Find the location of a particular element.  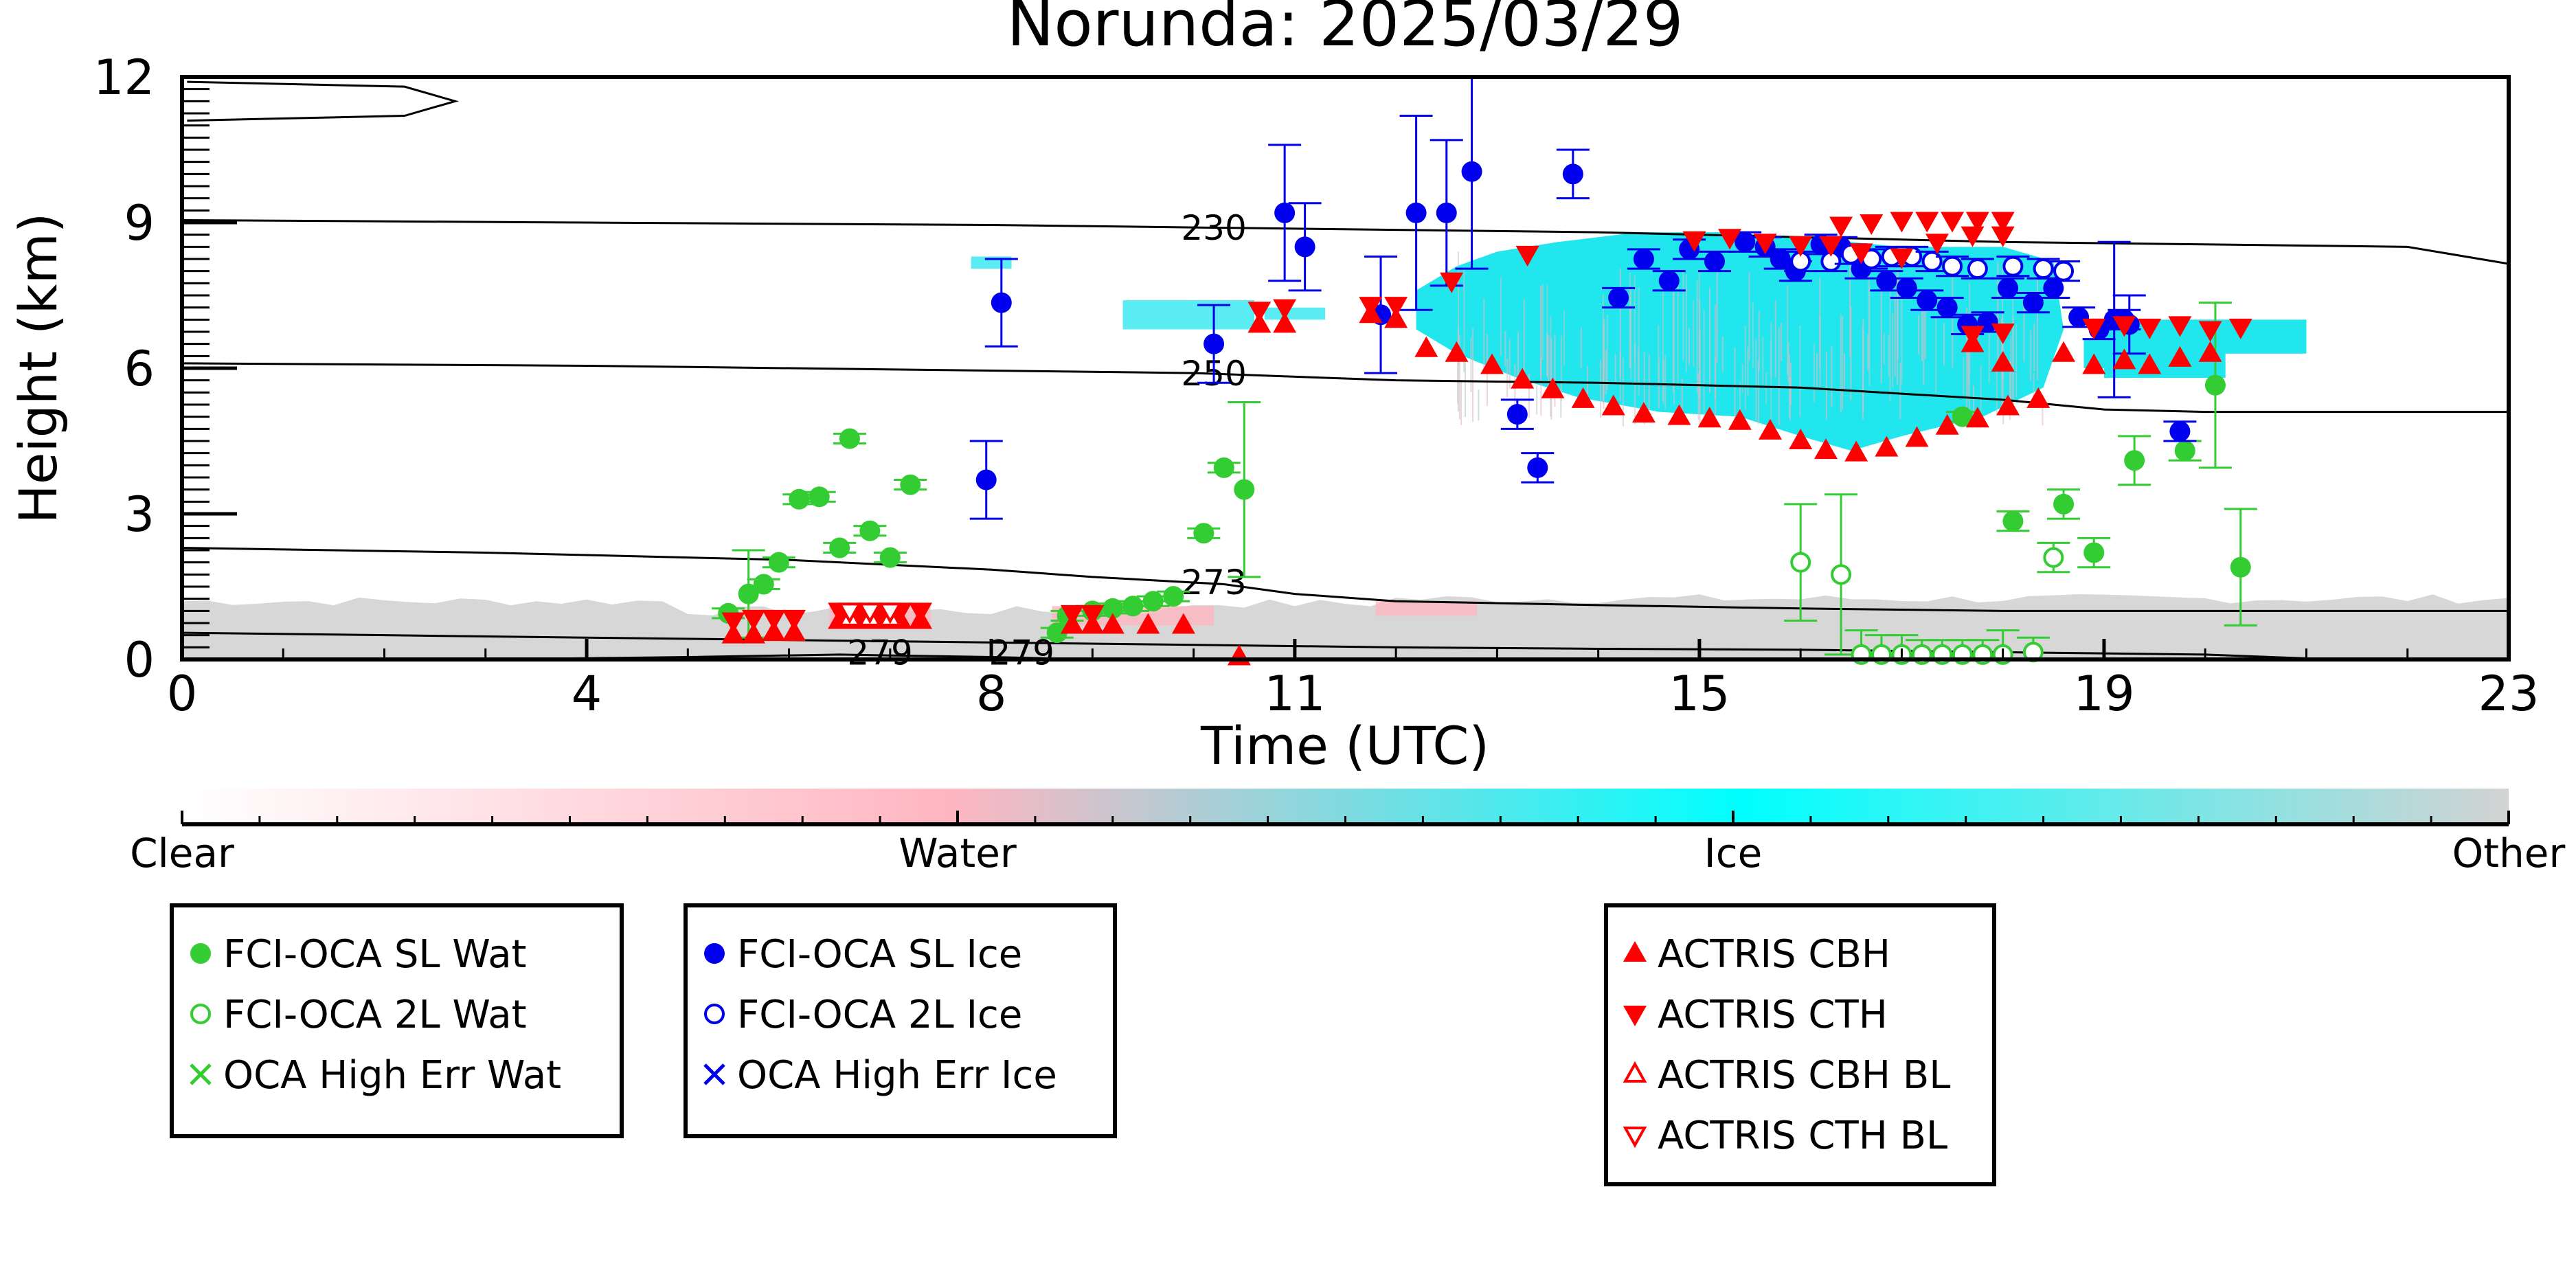

legend-item: FCI-OCA 2L Ice is located at coordinates (863, 1015).